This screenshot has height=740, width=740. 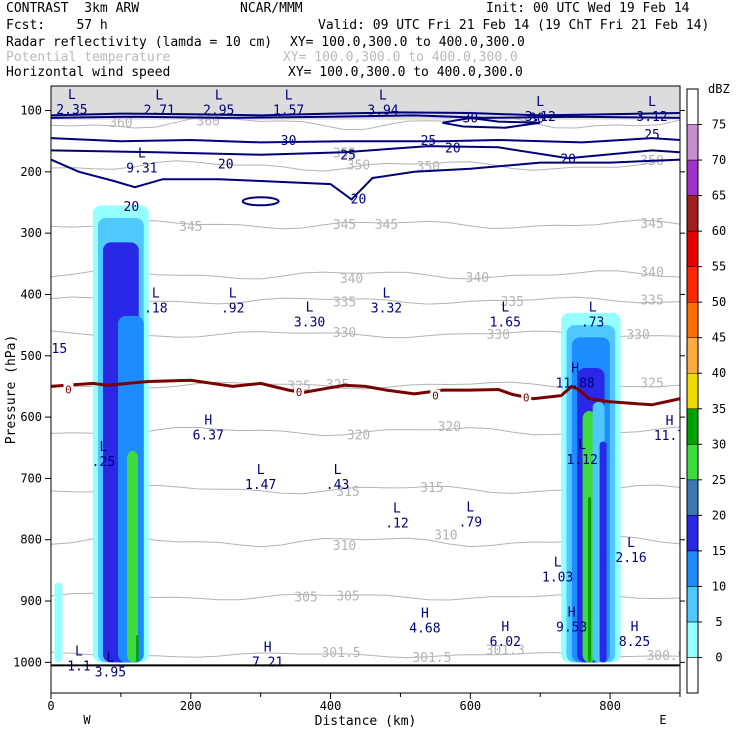 What do you see at coordinates (719, 89) in the screenshot?
I see `colorbar-title: dBZ` at bounding box center [719, 89].